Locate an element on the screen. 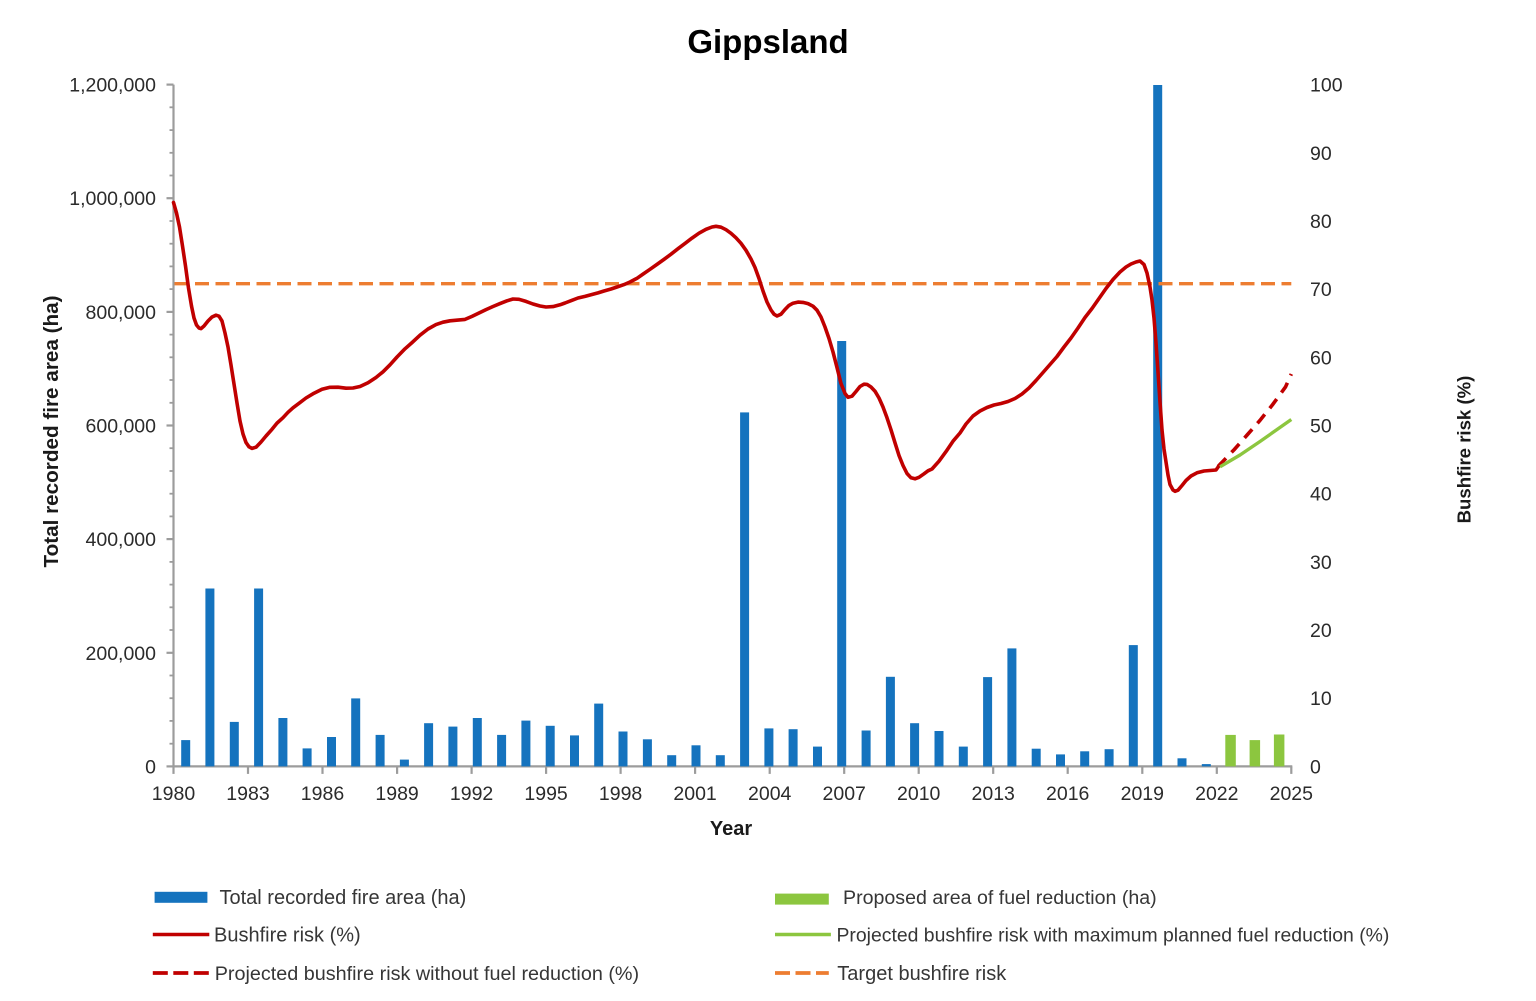 This screenshot has height=1001, width=1536. svg-text: 40 is located at coordinates (1321, 495).